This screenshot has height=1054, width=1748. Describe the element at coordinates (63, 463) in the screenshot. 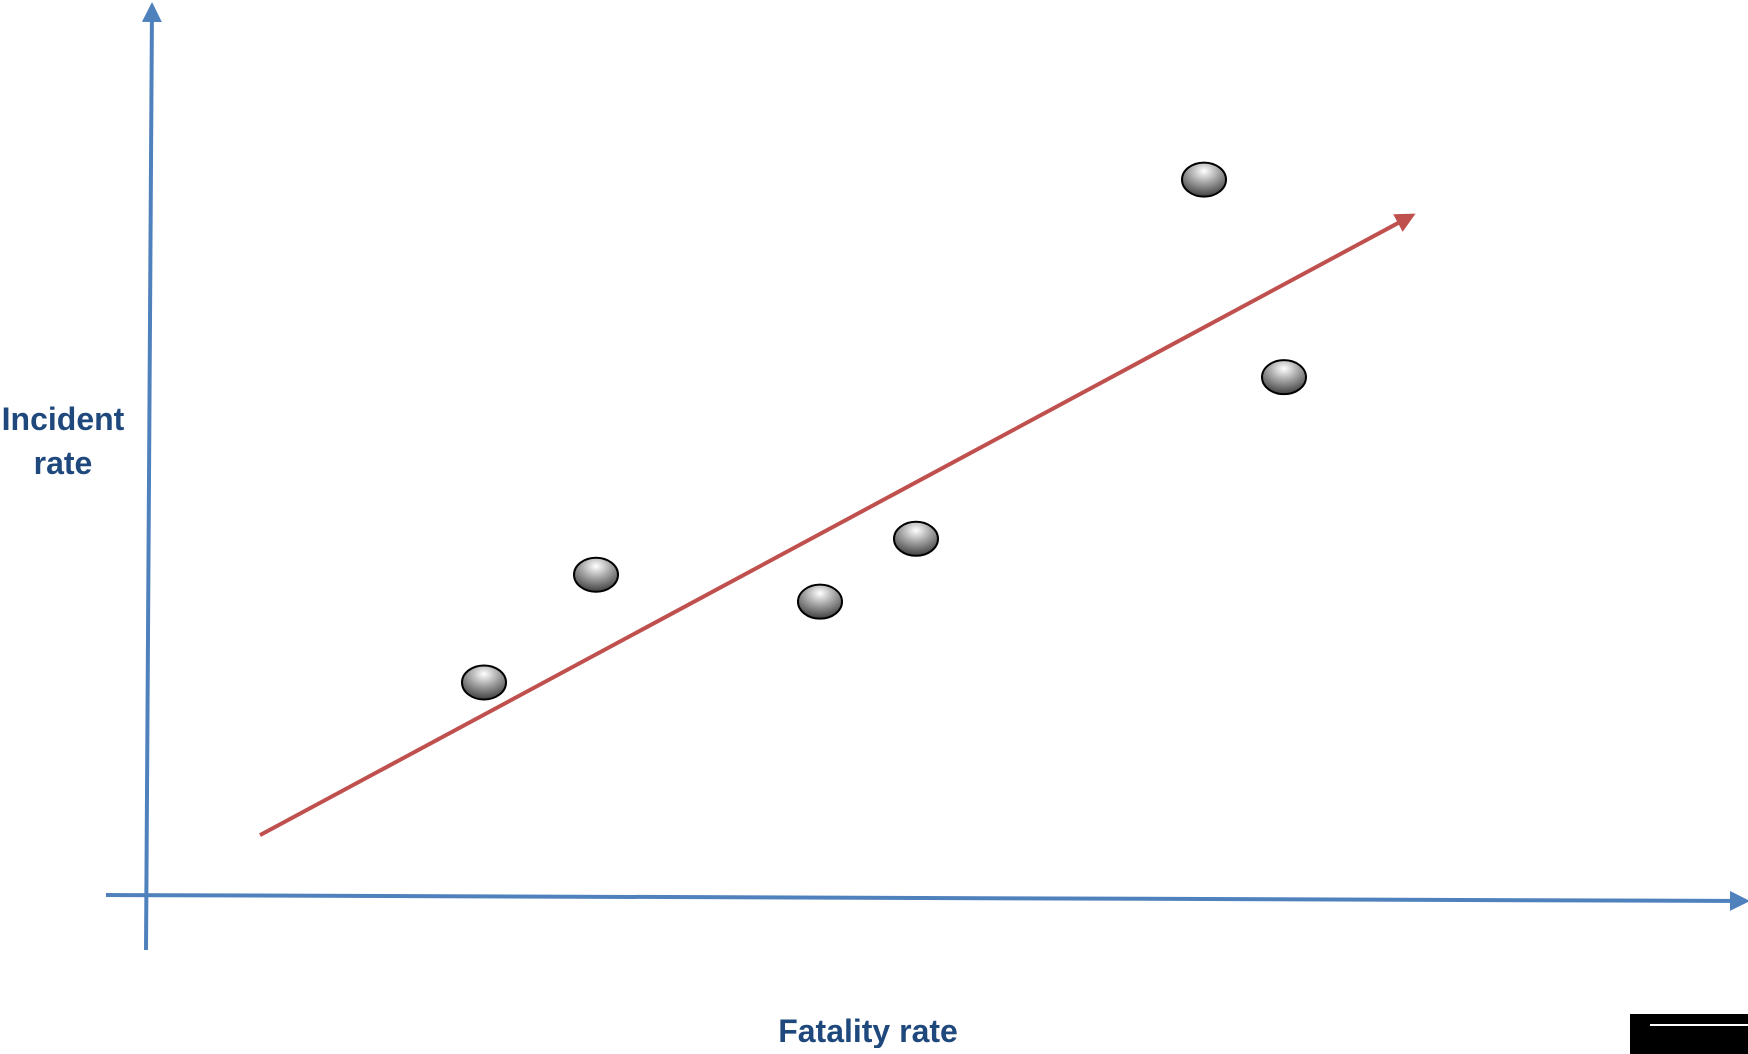

I see `y-axis-label-line-2: rate` at that location.